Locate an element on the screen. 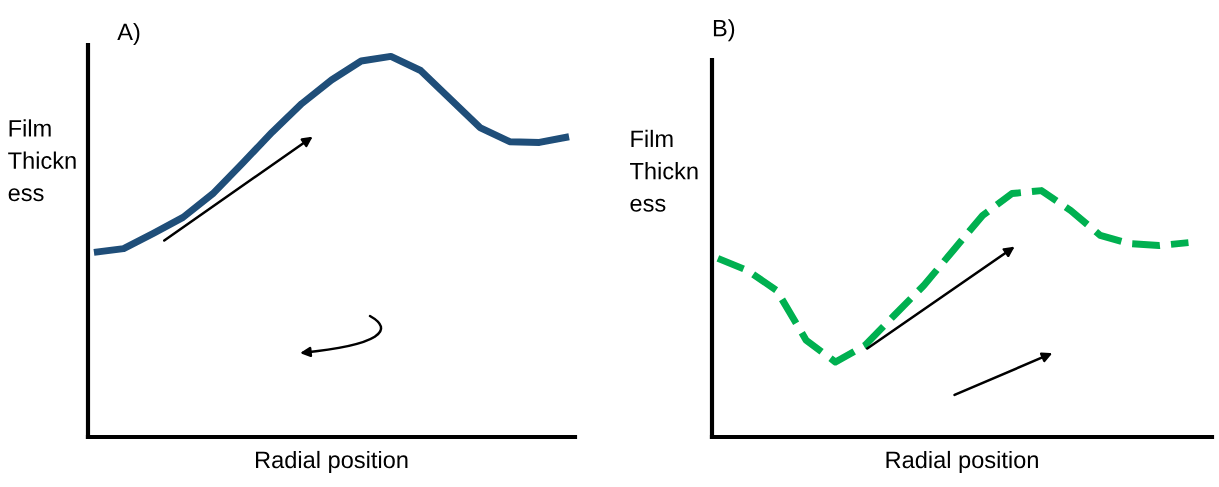  chart-title: A) is located at coordinates (128, 33).